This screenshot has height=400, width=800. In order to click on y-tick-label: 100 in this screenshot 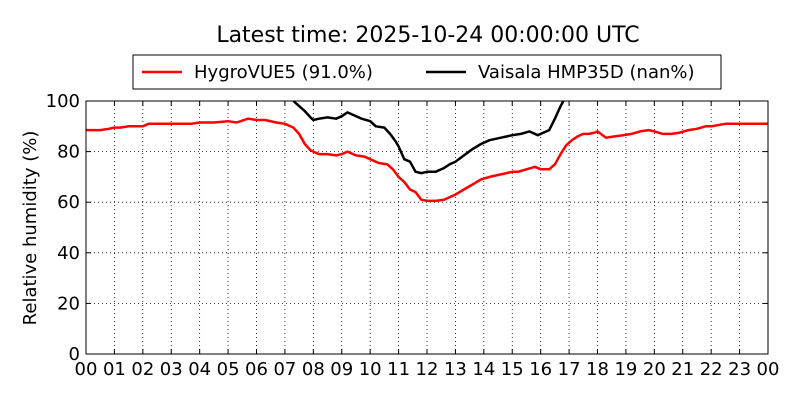, I will do `click(63, 101)`.